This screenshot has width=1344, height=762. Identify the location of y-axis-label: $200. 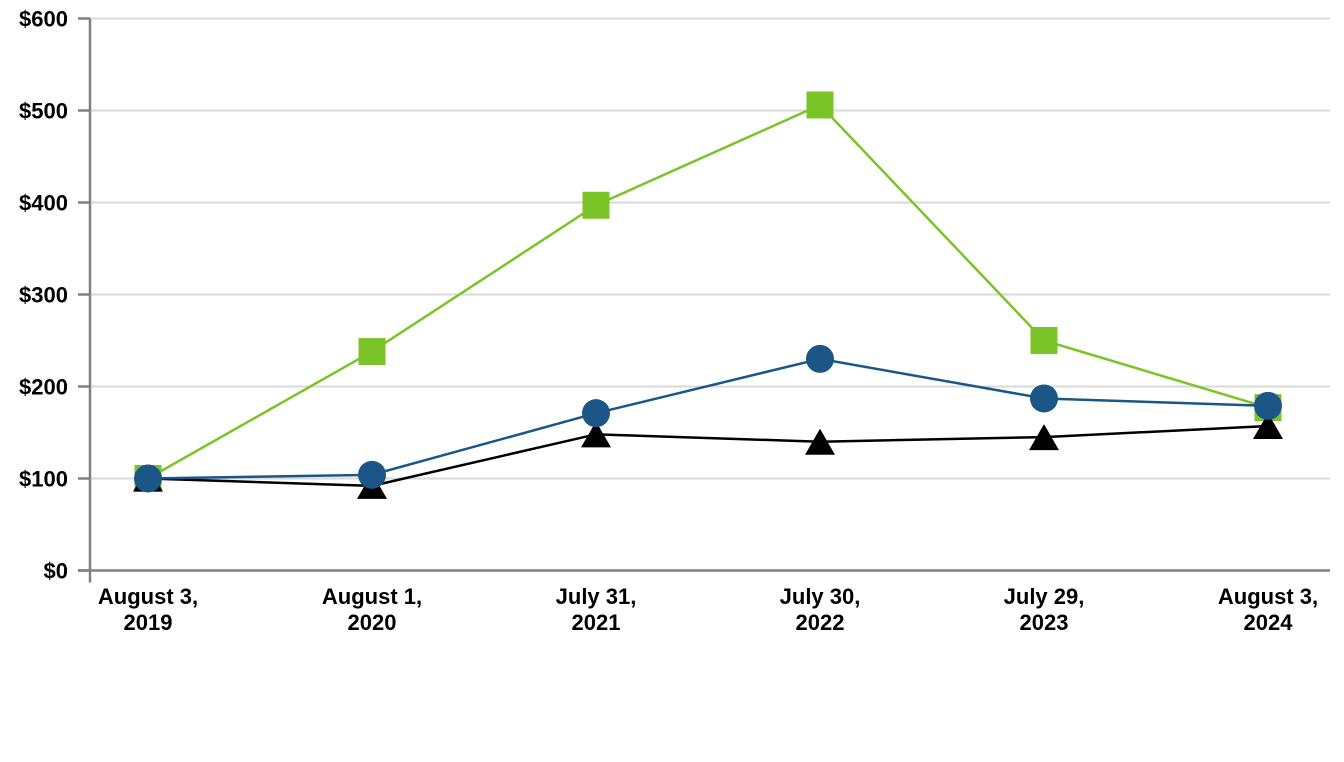
(43, 387).